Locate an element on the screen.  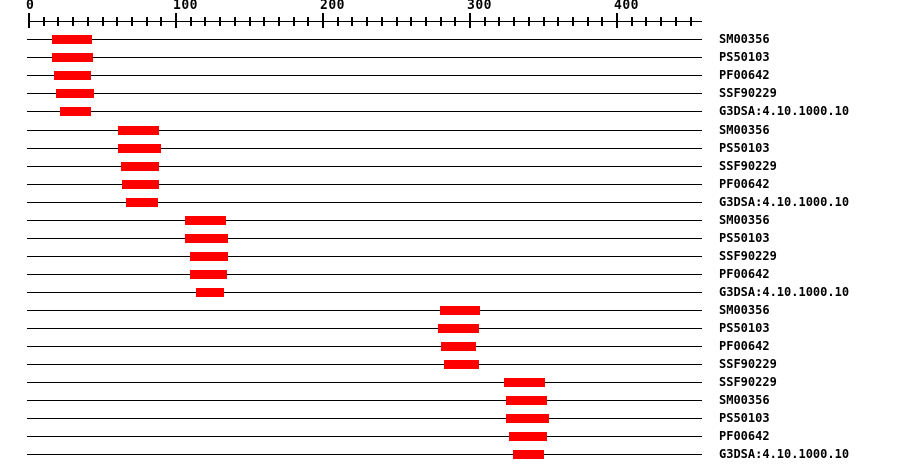
ruler-tick-label: 200 is located at coordinates (332, 6).